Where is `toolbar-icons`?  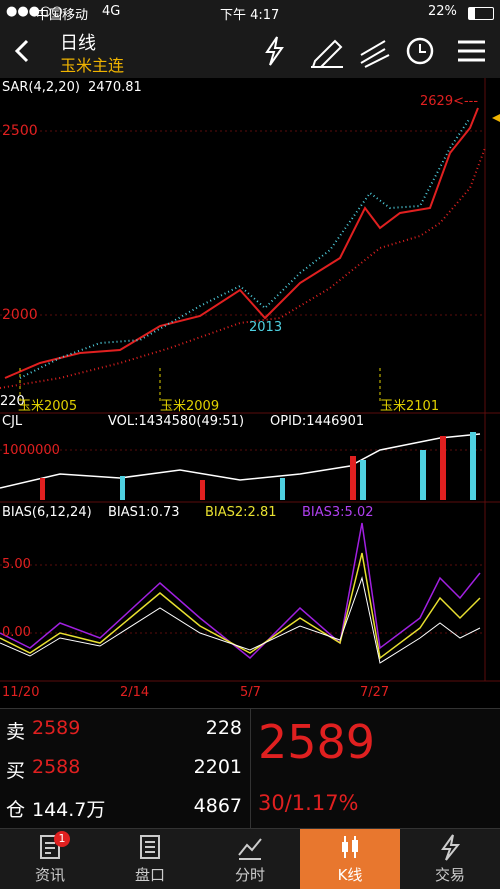
toolbar-icons is located at coordinates (375, 52).